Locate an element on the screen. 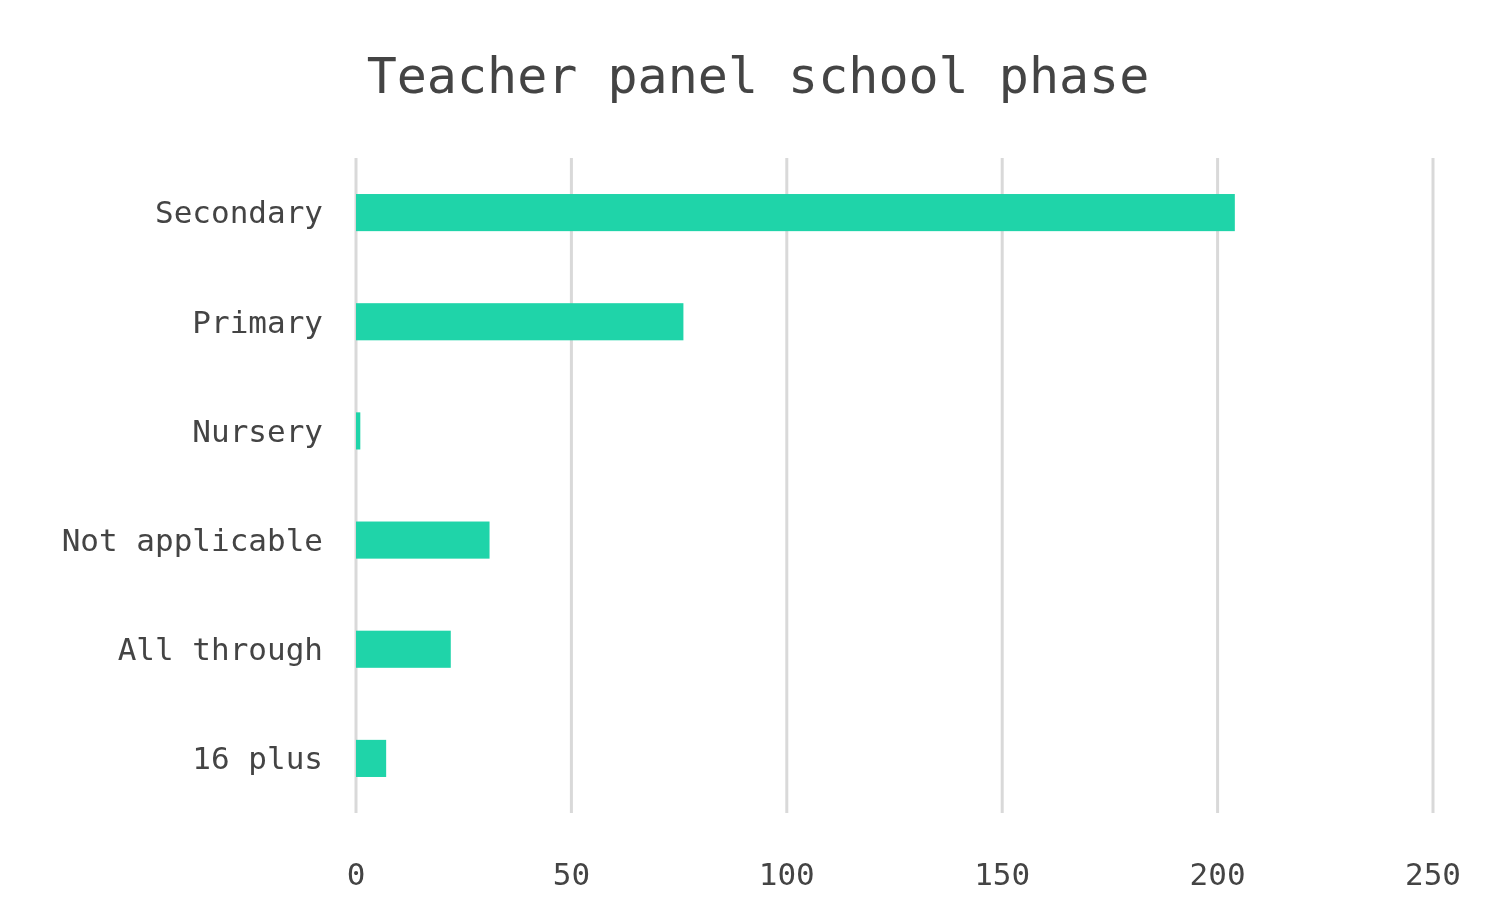  y-tick-label: Nursery is located at coordinates (257, 430).